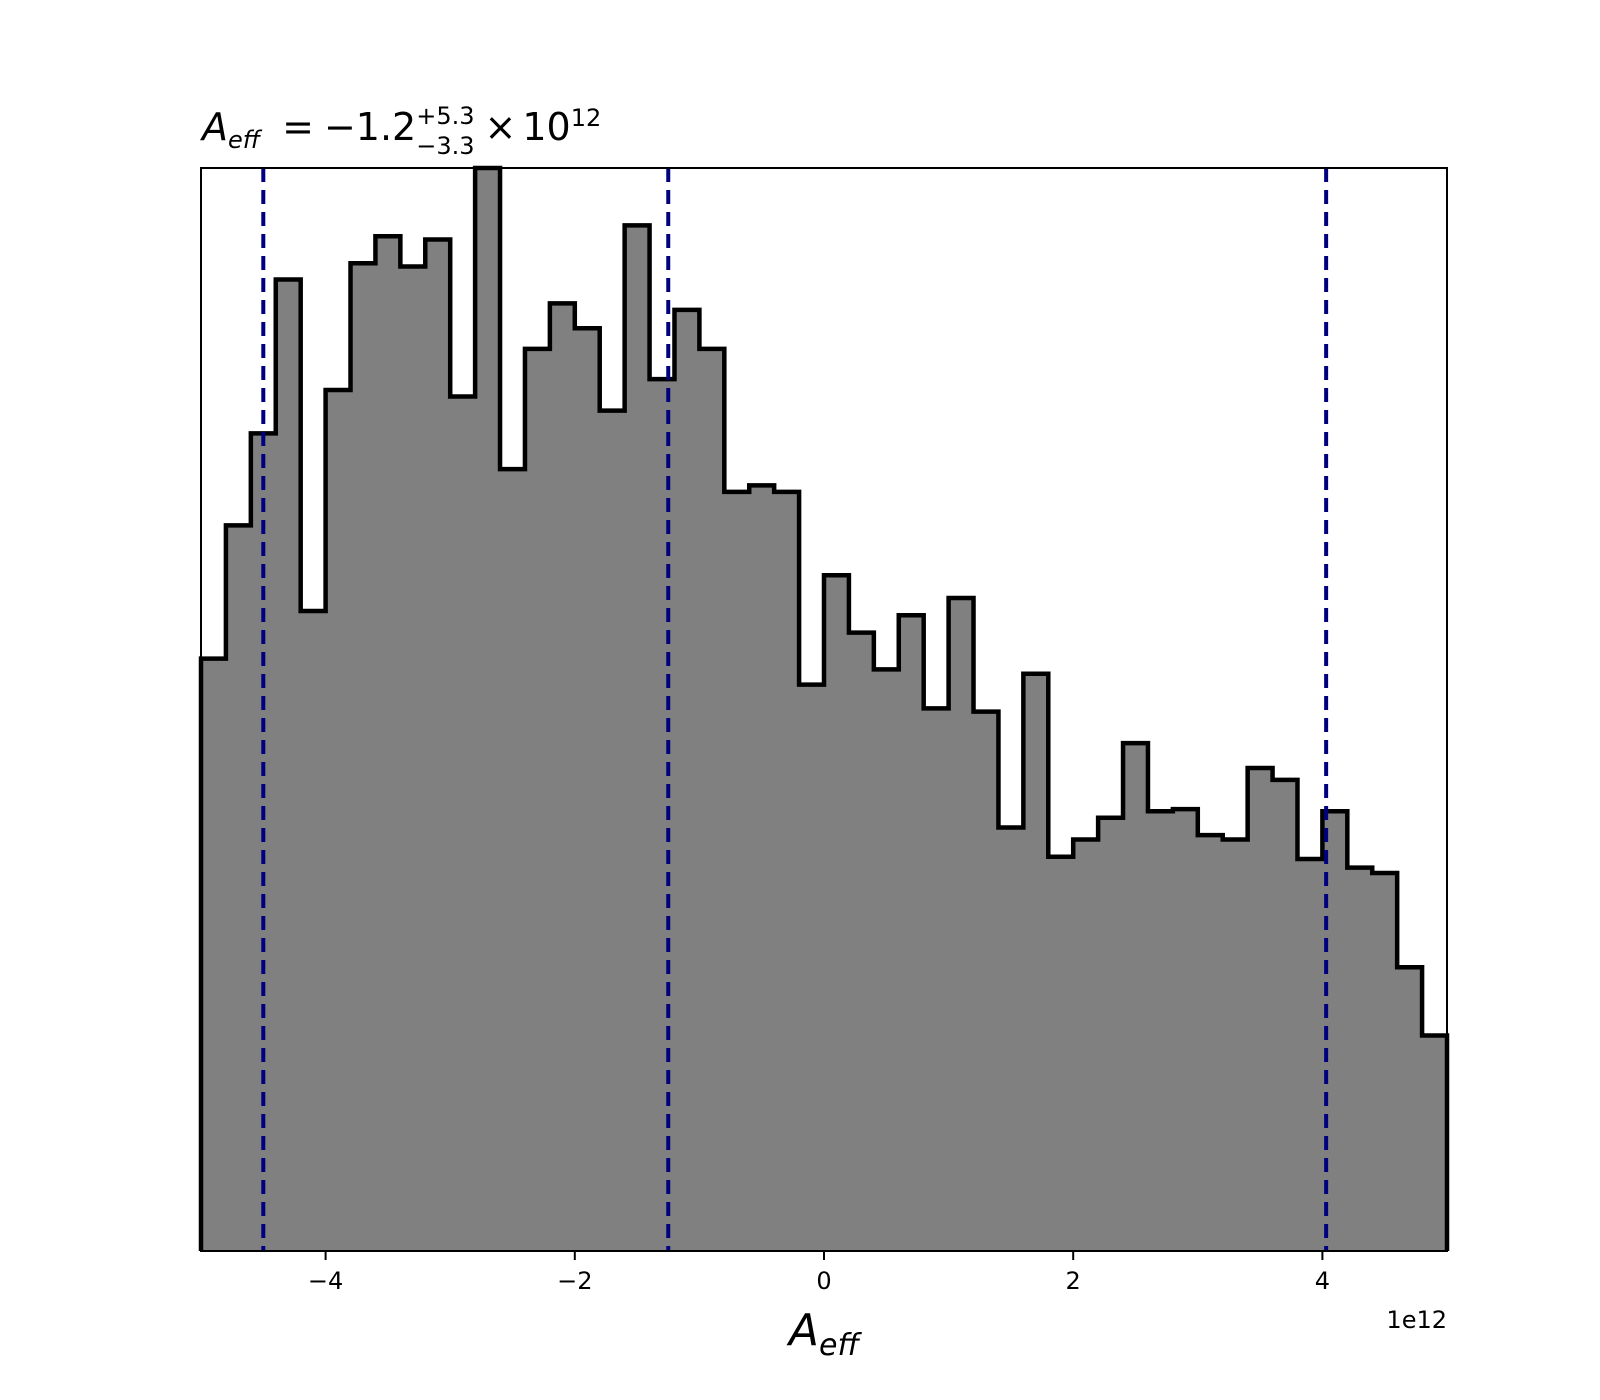  I want to click on x-tick-label: 2, so click(1073, 1281).